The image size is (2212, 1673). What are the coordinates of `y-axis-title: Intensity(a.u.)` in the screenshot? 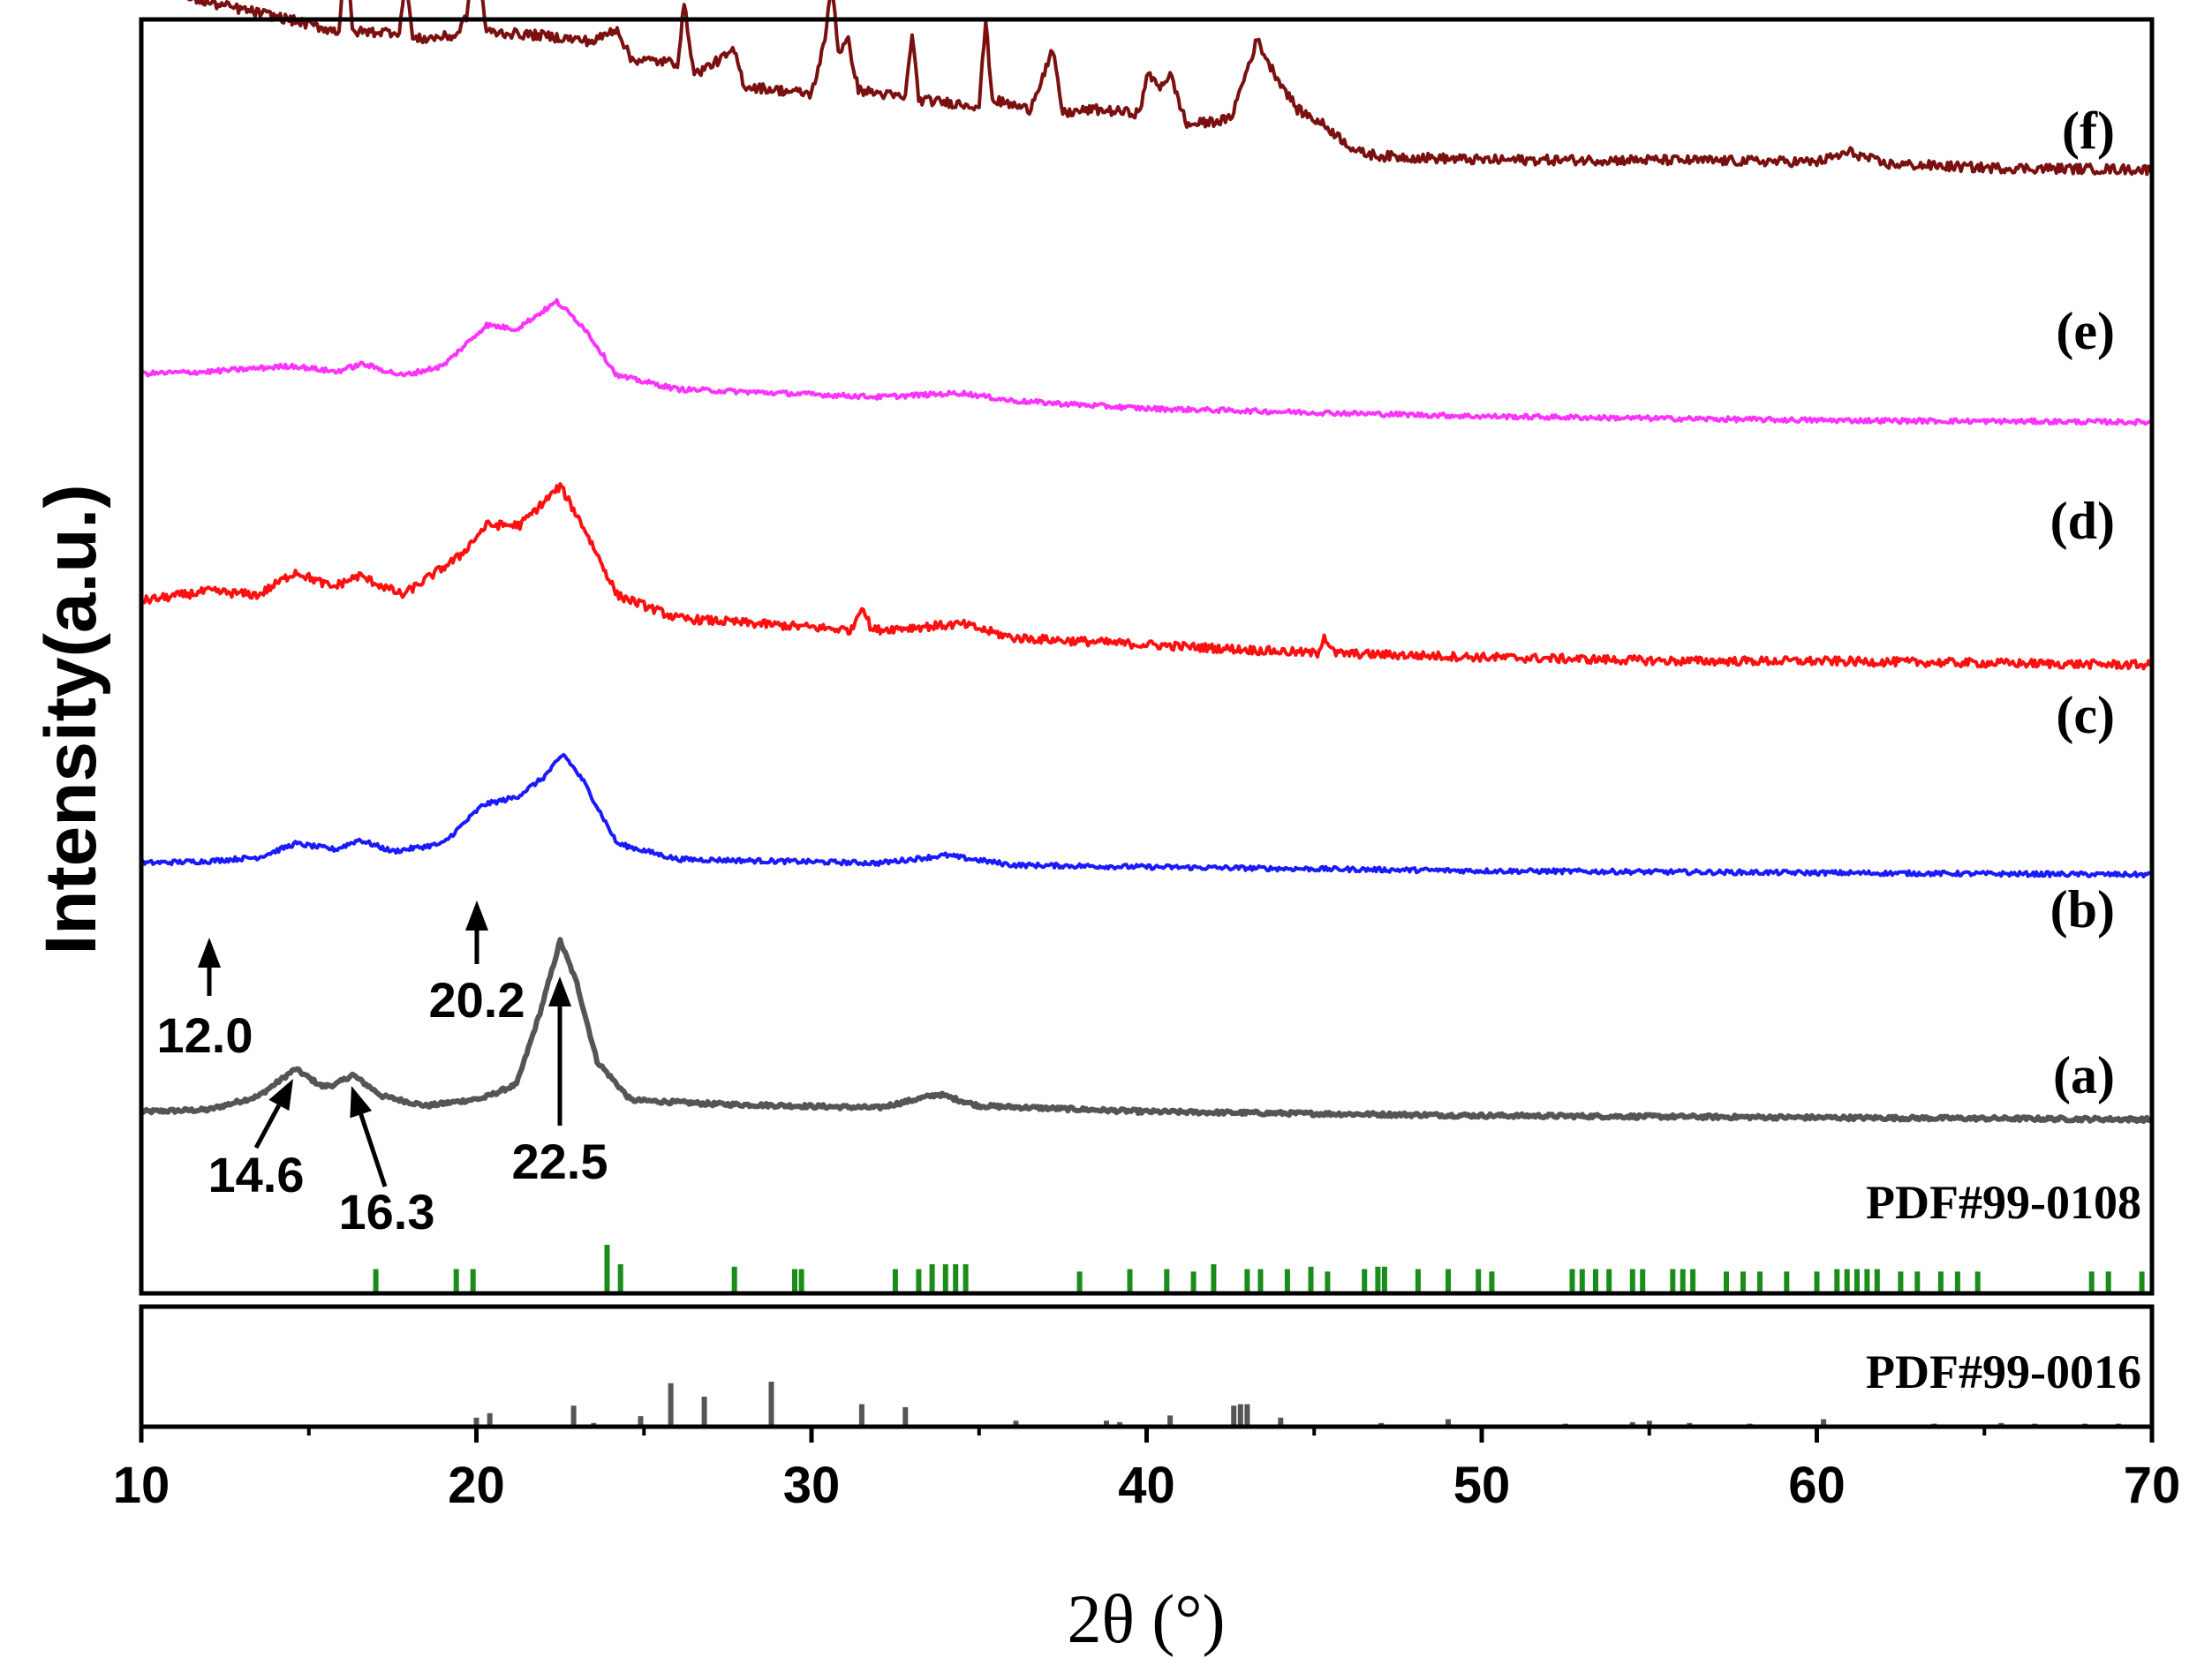 It's located at (71, 719).